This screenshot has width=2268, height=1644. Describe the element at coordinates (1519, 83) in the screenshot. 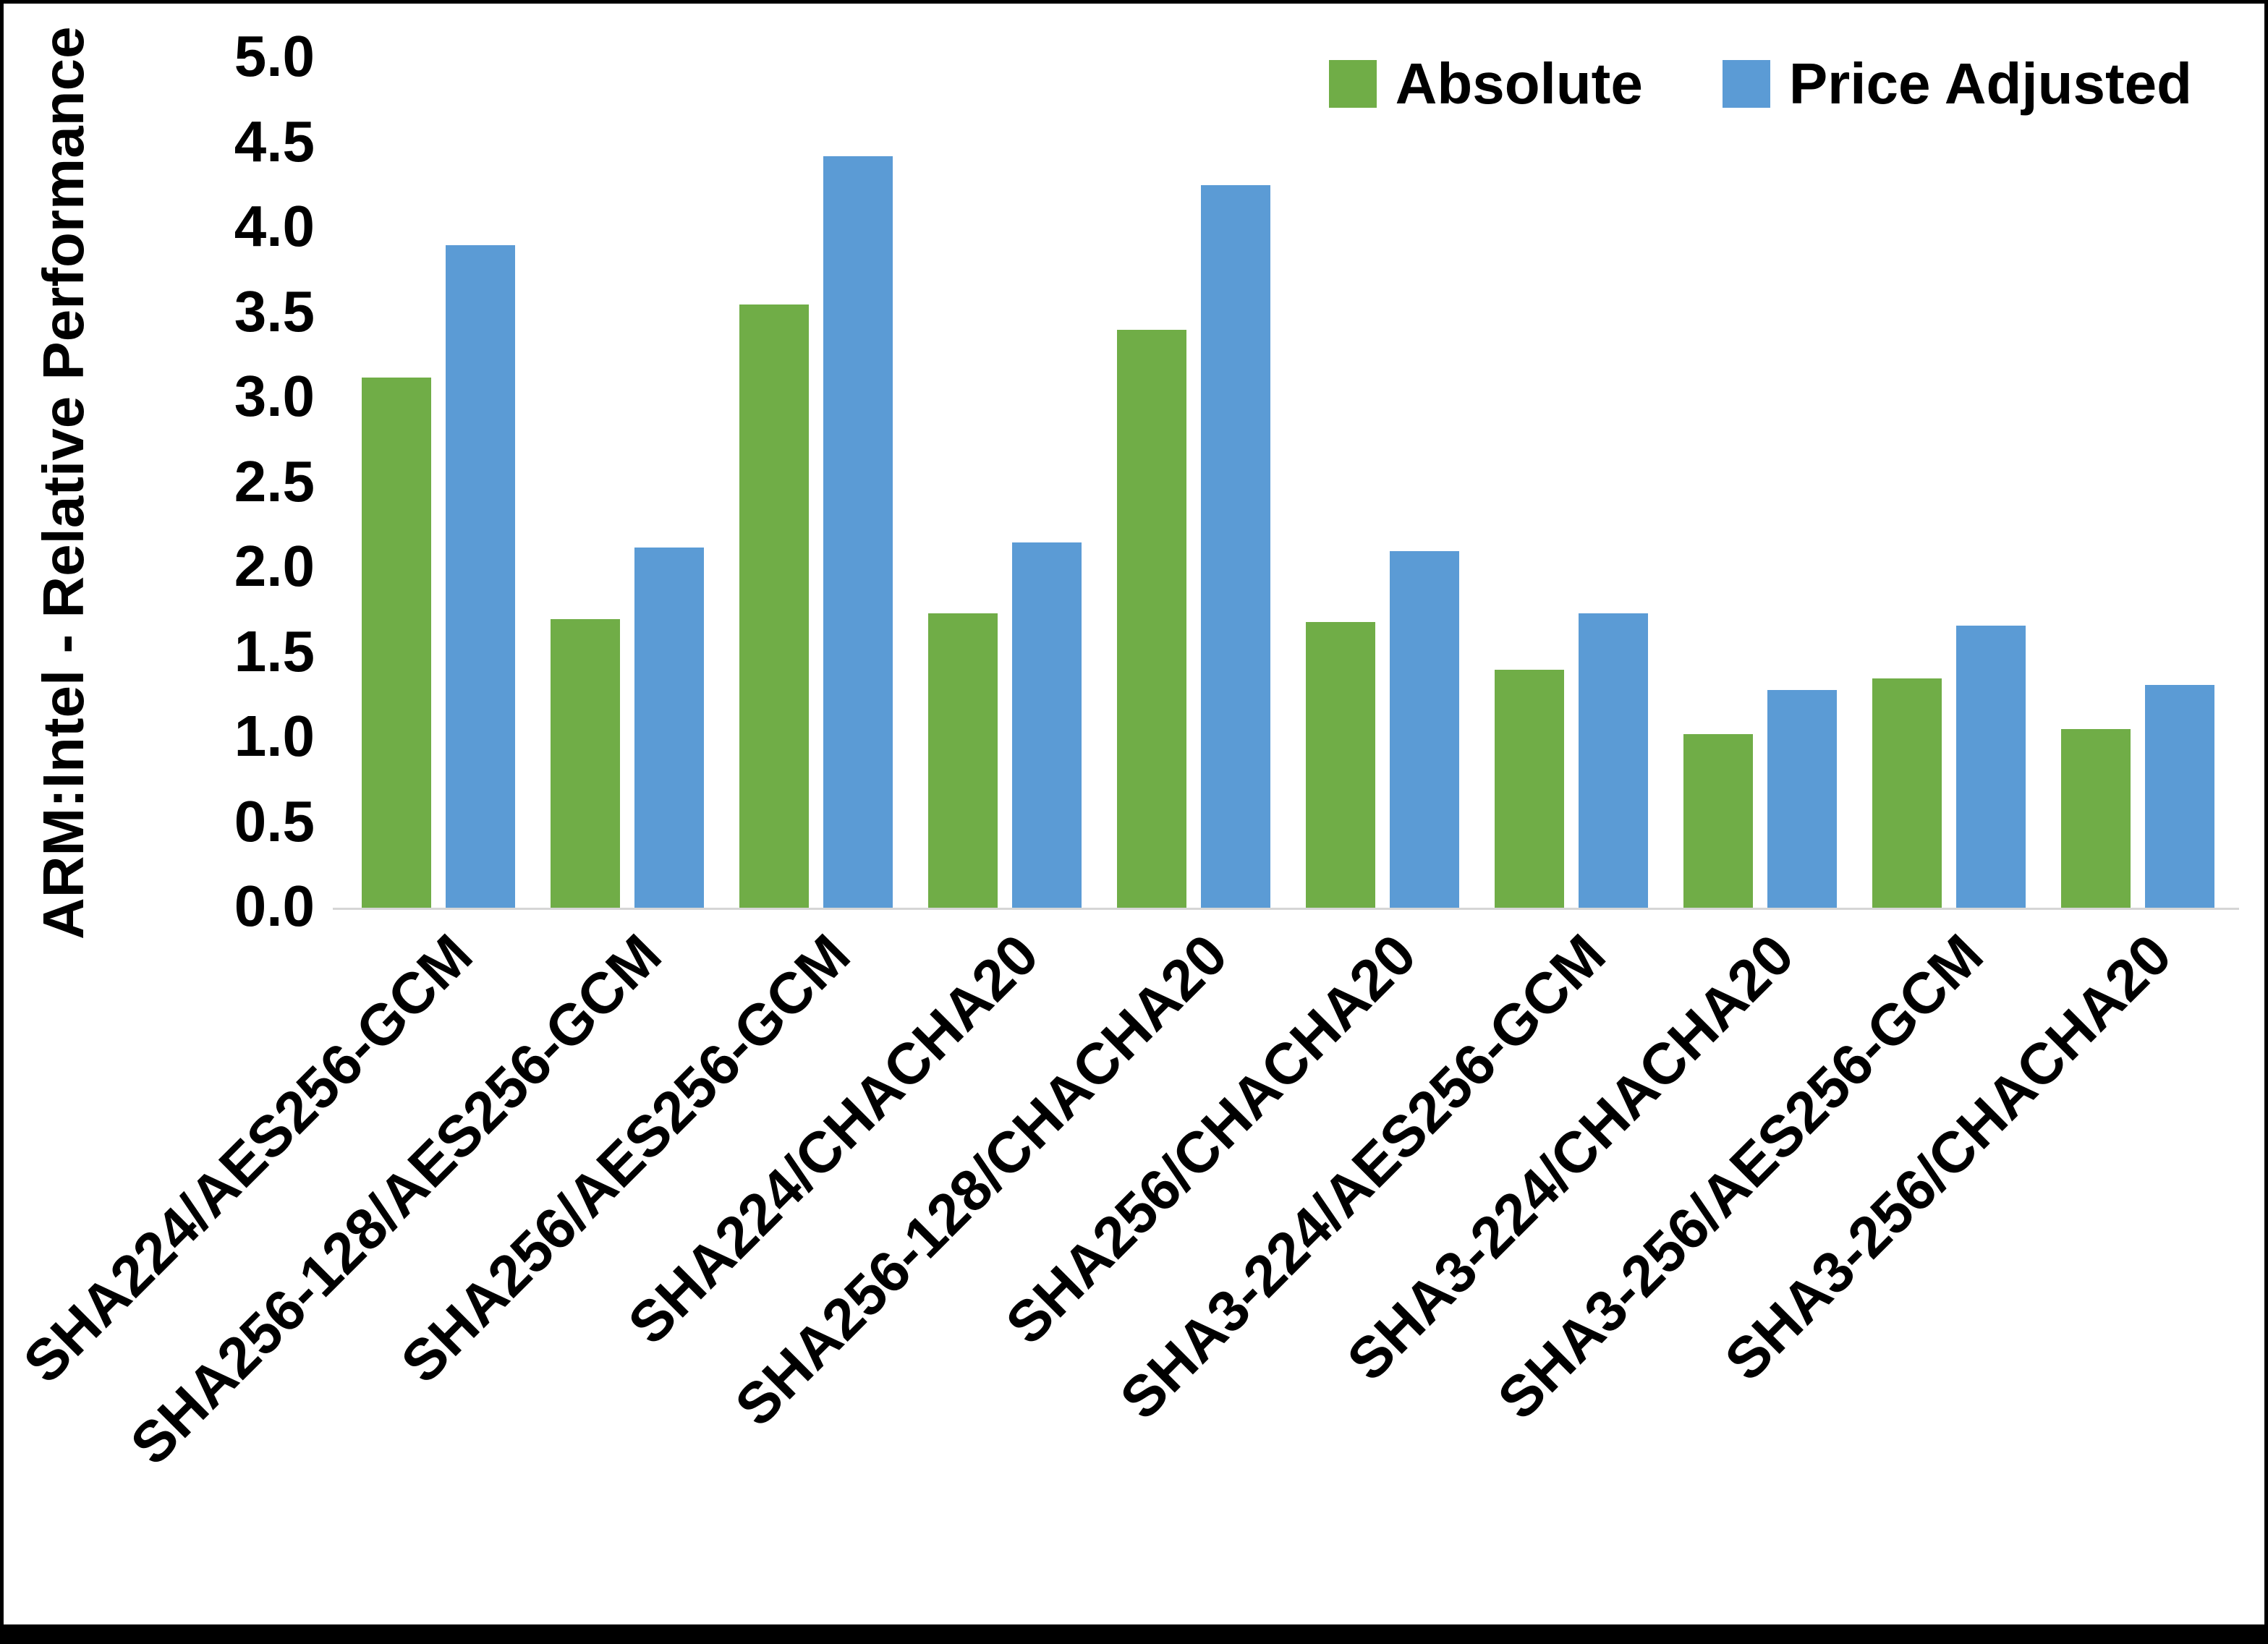

I see `legend-label-absolute: Absolute` at that location.